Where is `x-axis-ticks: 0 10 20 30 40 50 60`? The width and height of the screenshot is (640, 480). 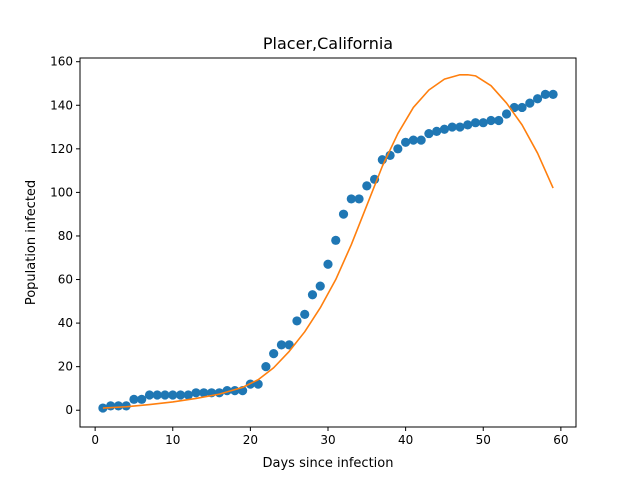
x-axis-ticks: 0 10 20 30 40 50 60 is located at coordinates (330, 437).